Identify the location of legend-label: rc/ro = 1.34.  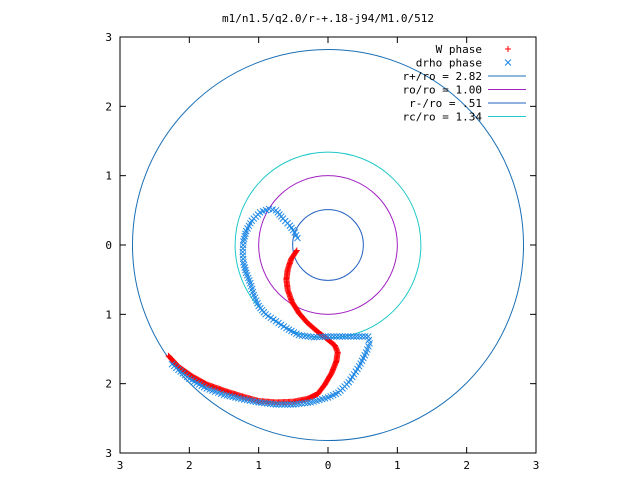
(443, 117).